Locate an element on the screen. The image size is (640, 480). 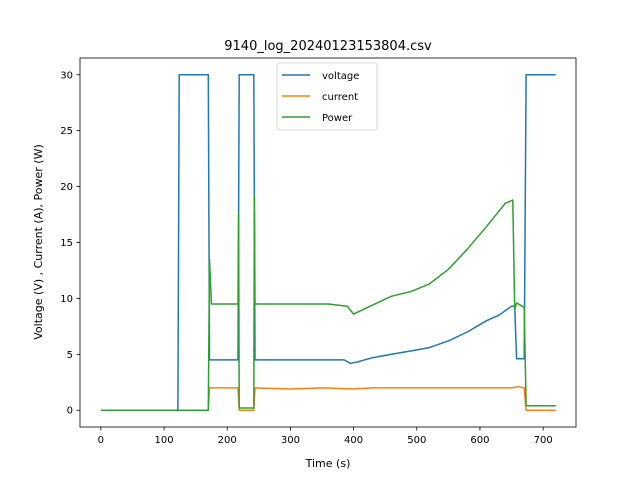
x-tick-label: 500 is located at coordinates (416, 440).